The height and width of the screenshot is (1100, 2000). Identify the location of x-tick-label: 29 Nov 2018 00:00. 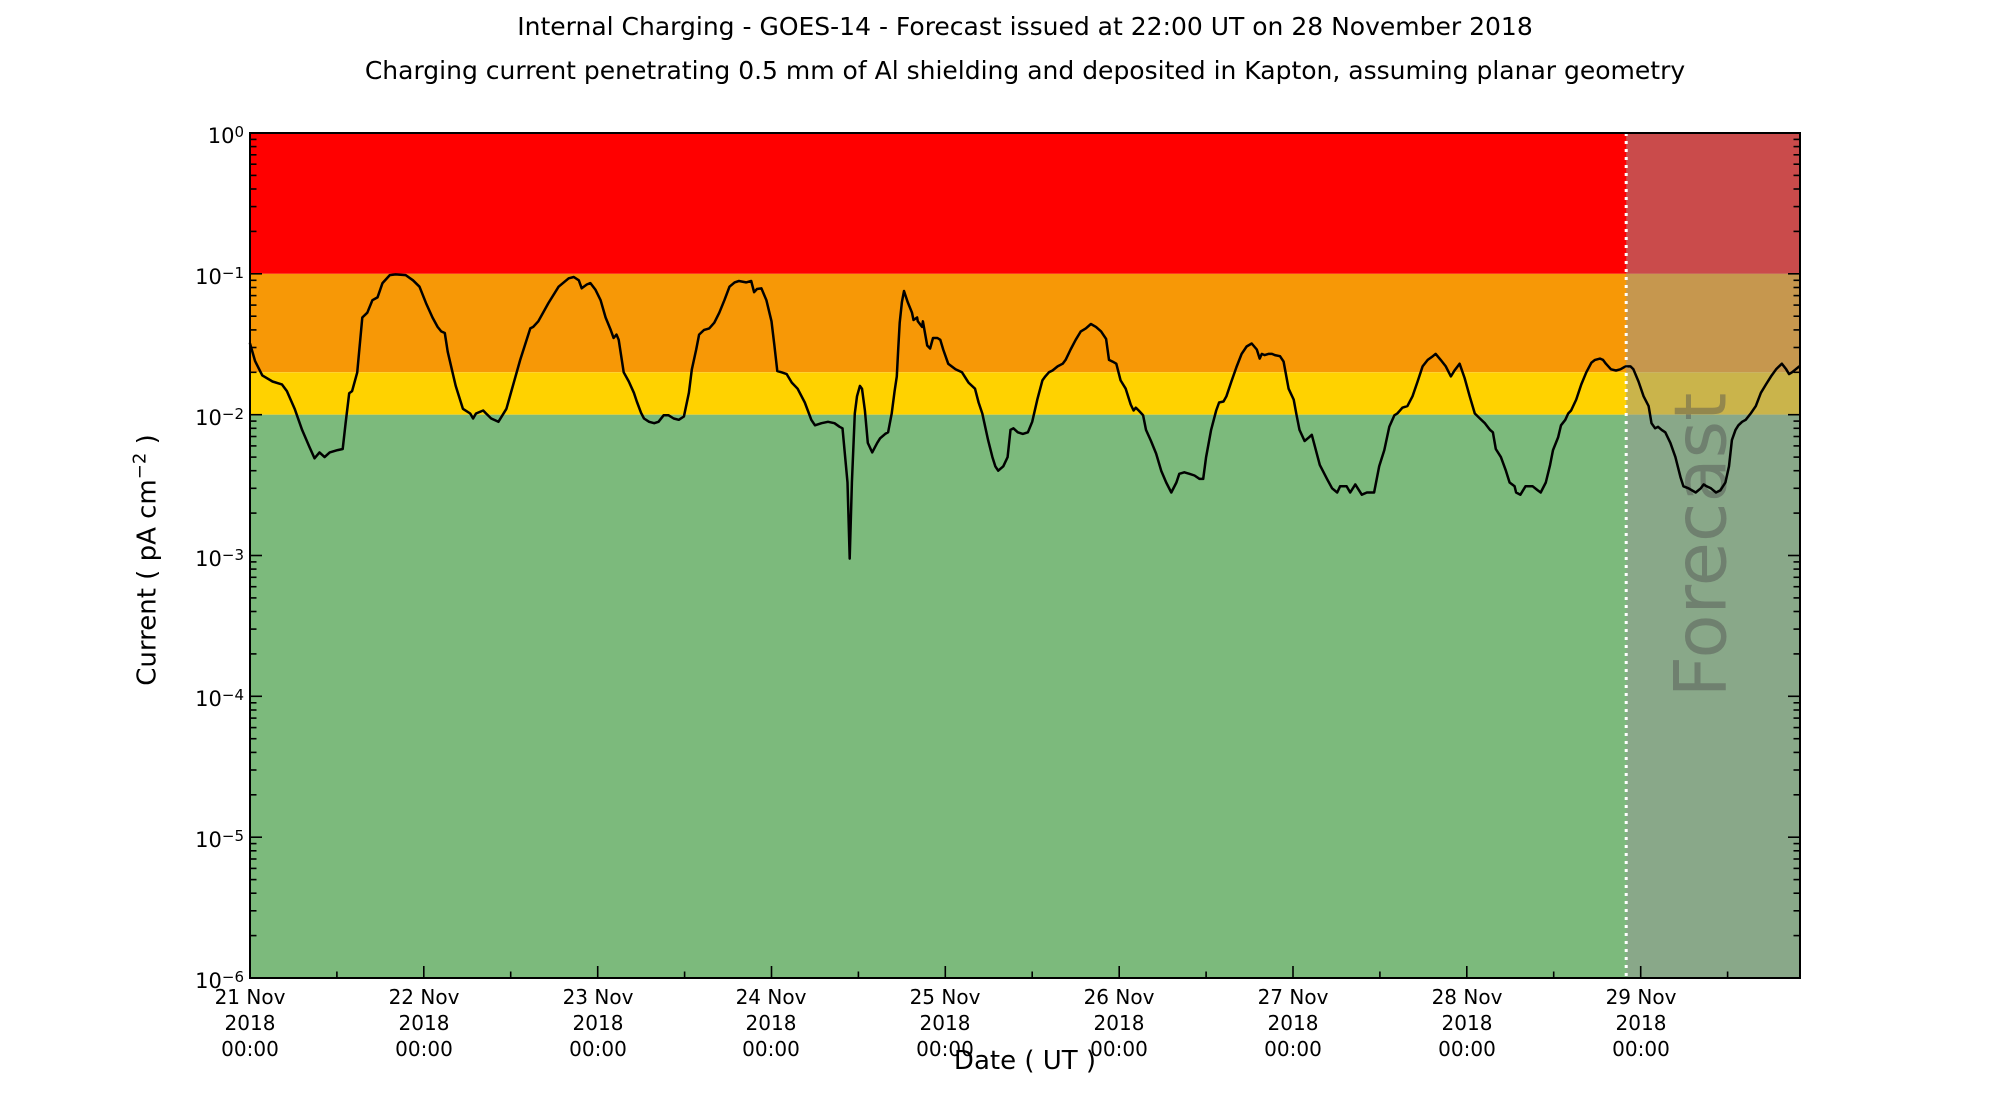
(1641, 1023).